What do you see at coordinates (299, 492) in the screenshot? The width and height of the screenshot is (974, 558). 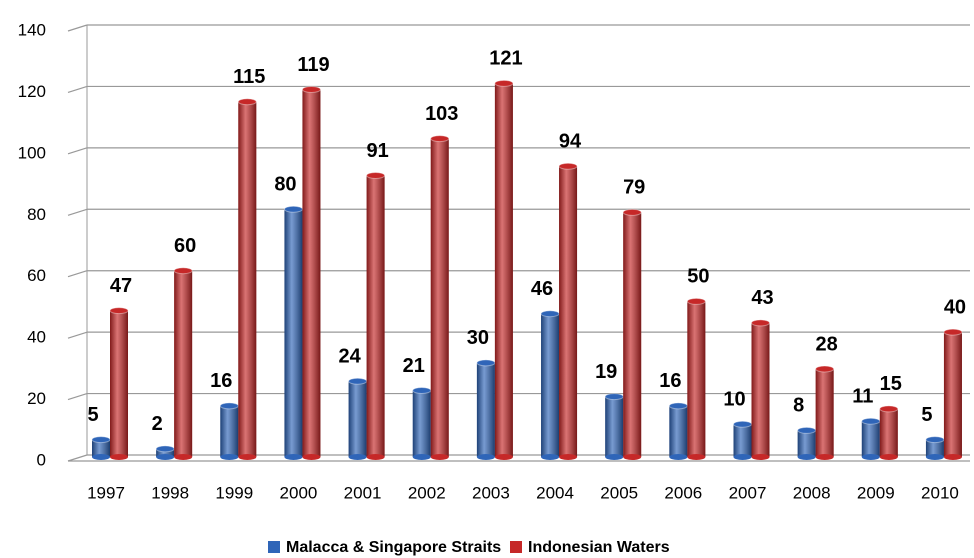 I see `x-tick-label: 2000` at bounding box center [299, 492].